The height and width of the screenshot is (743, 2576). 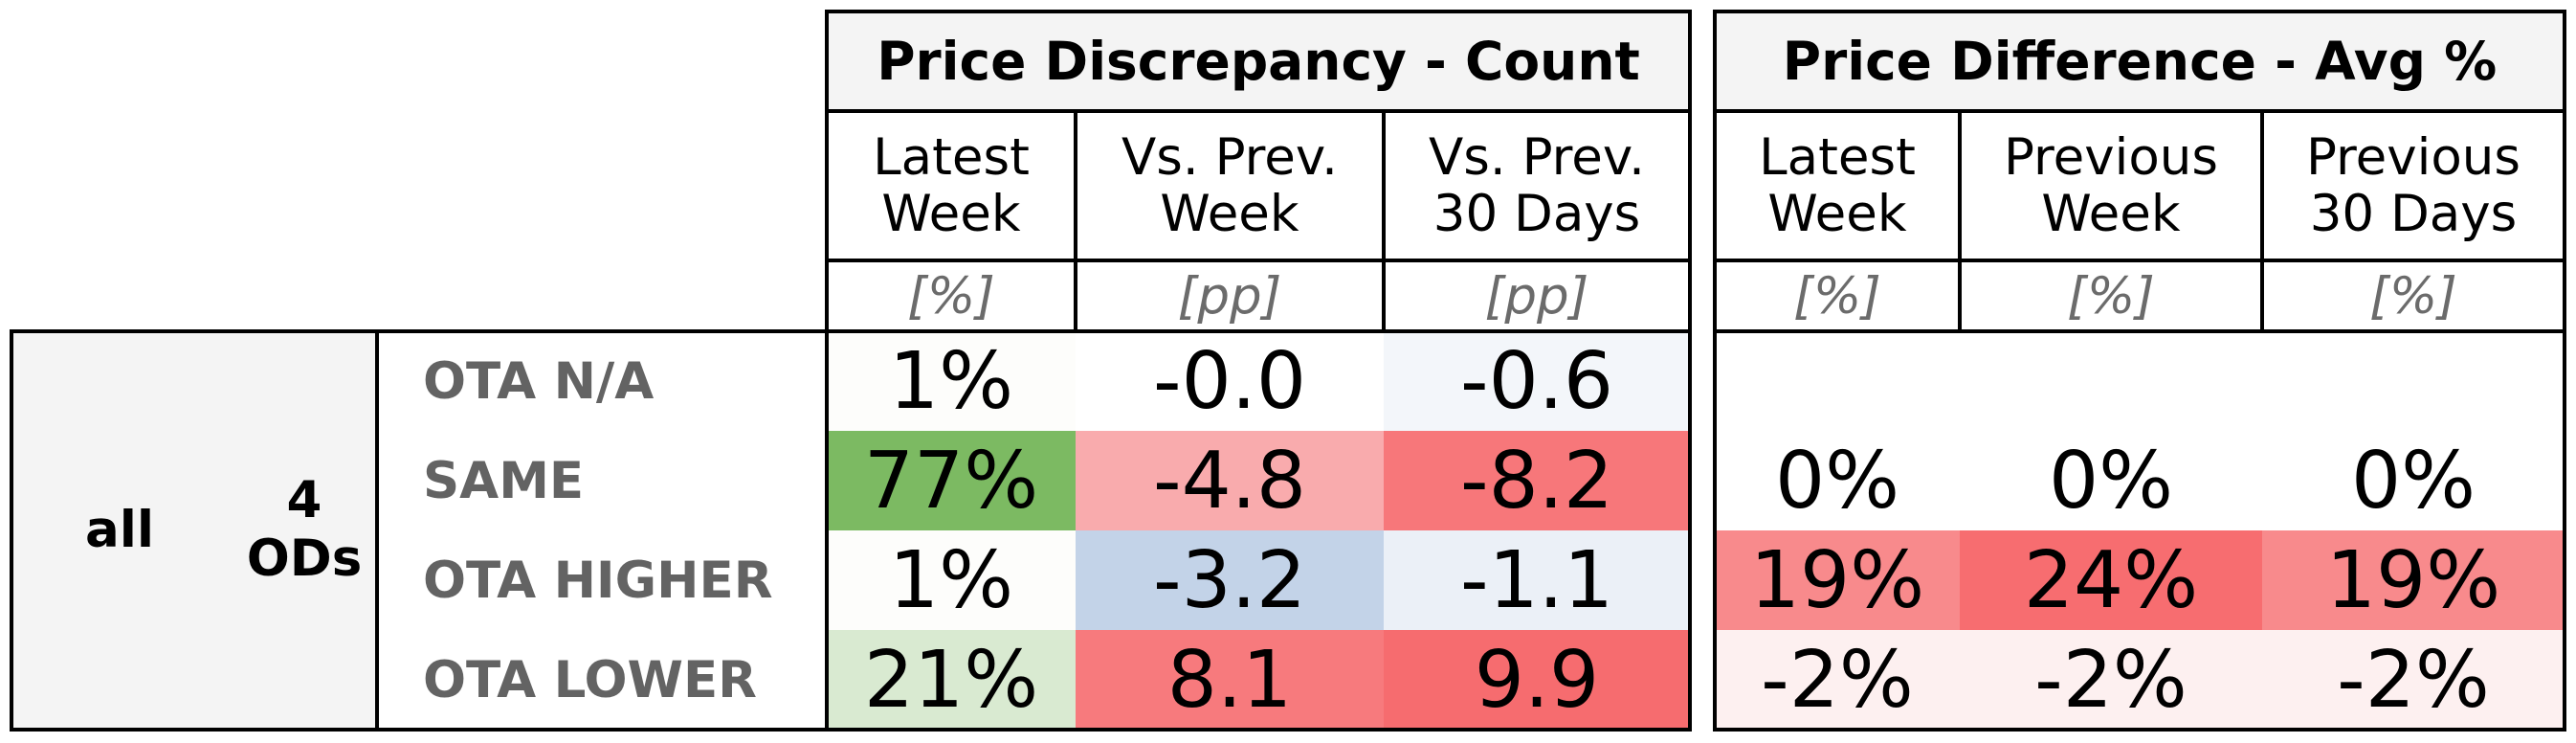 What do you see at coordinates (1230, 580) in the screenshot?
I see `table-cell: -3.2` at bounding box center [1230, 580].